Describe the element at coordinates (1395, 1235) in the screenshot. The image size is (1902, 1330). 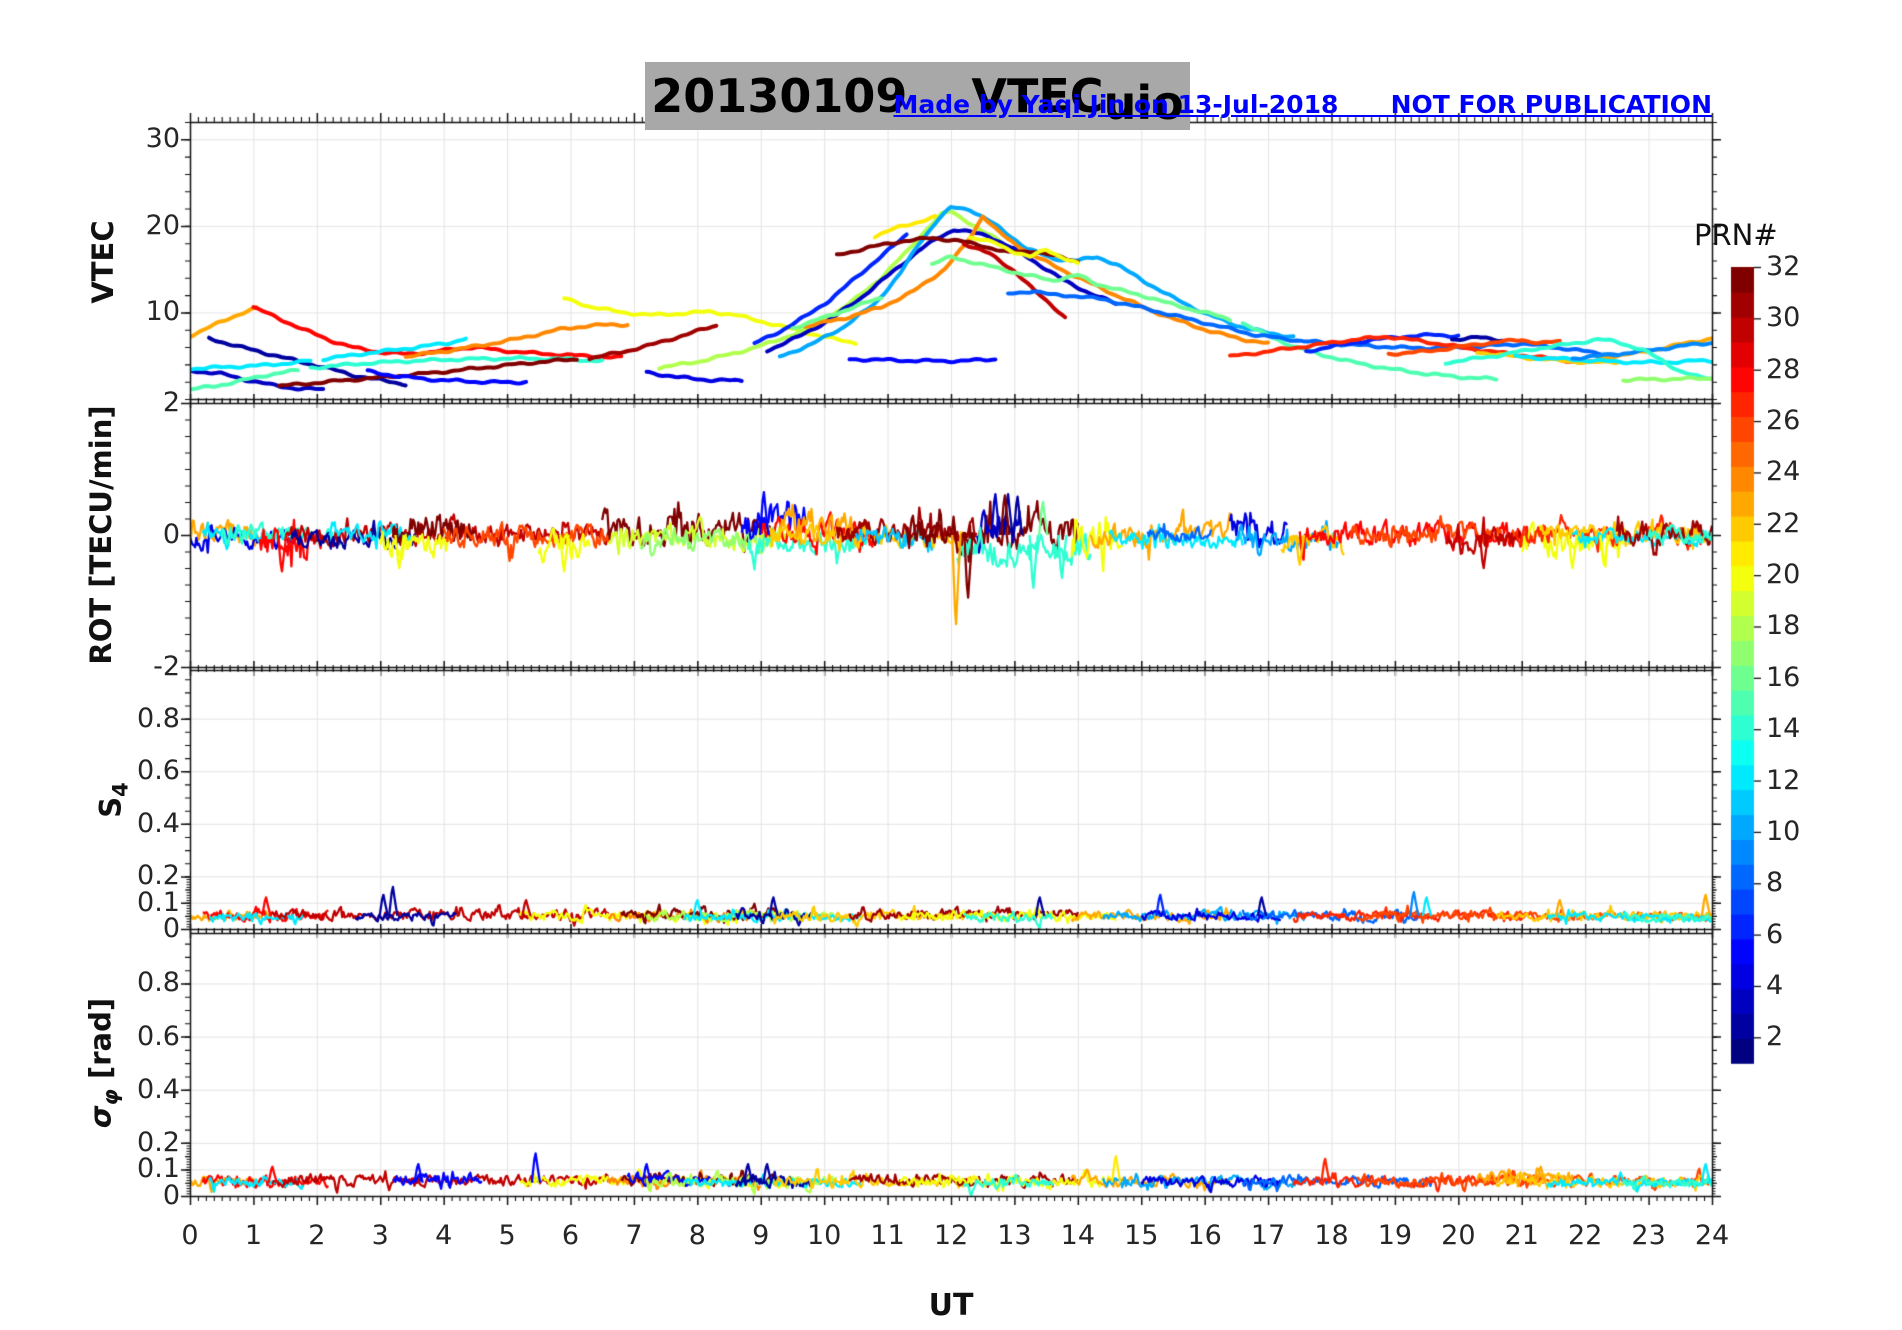
I see `x-tick-label: 19` at that location.